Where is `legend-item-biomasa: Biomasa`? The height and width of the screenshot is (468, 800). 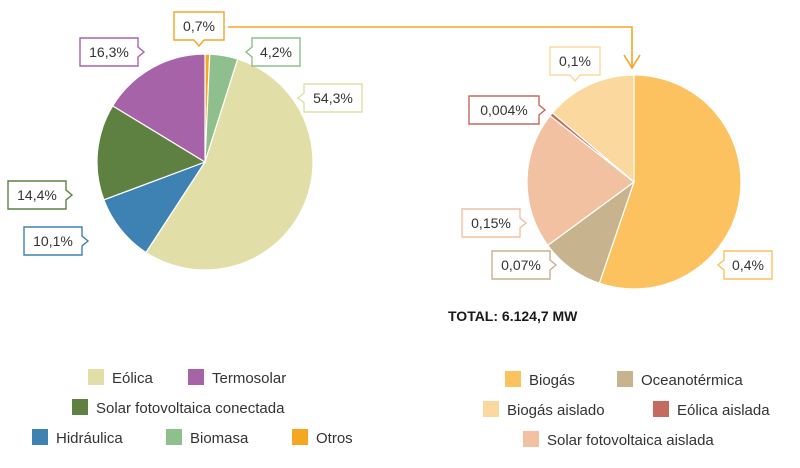
legend-item-biomasa: Biomasa is located at coordinates (207, 438).